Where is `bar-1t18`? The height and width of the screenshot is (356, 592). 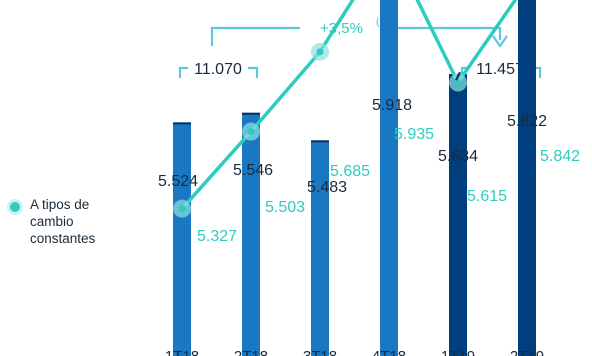
bar-1t18 is located at coordinates (182, 239).